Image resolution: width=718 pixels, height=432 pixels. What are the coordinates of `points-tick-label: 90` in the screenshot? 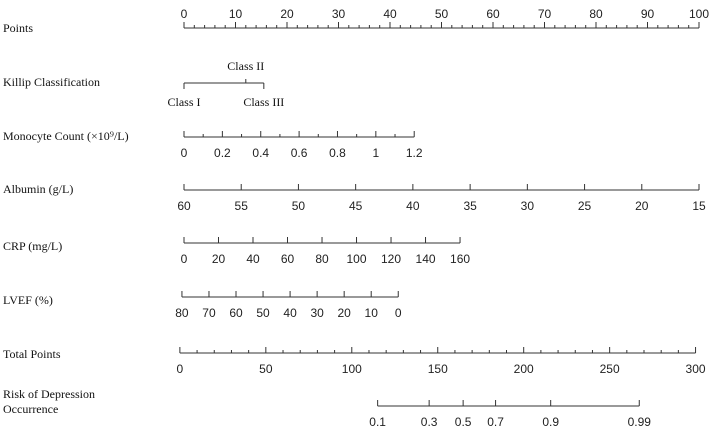 It's located at (648, 14).